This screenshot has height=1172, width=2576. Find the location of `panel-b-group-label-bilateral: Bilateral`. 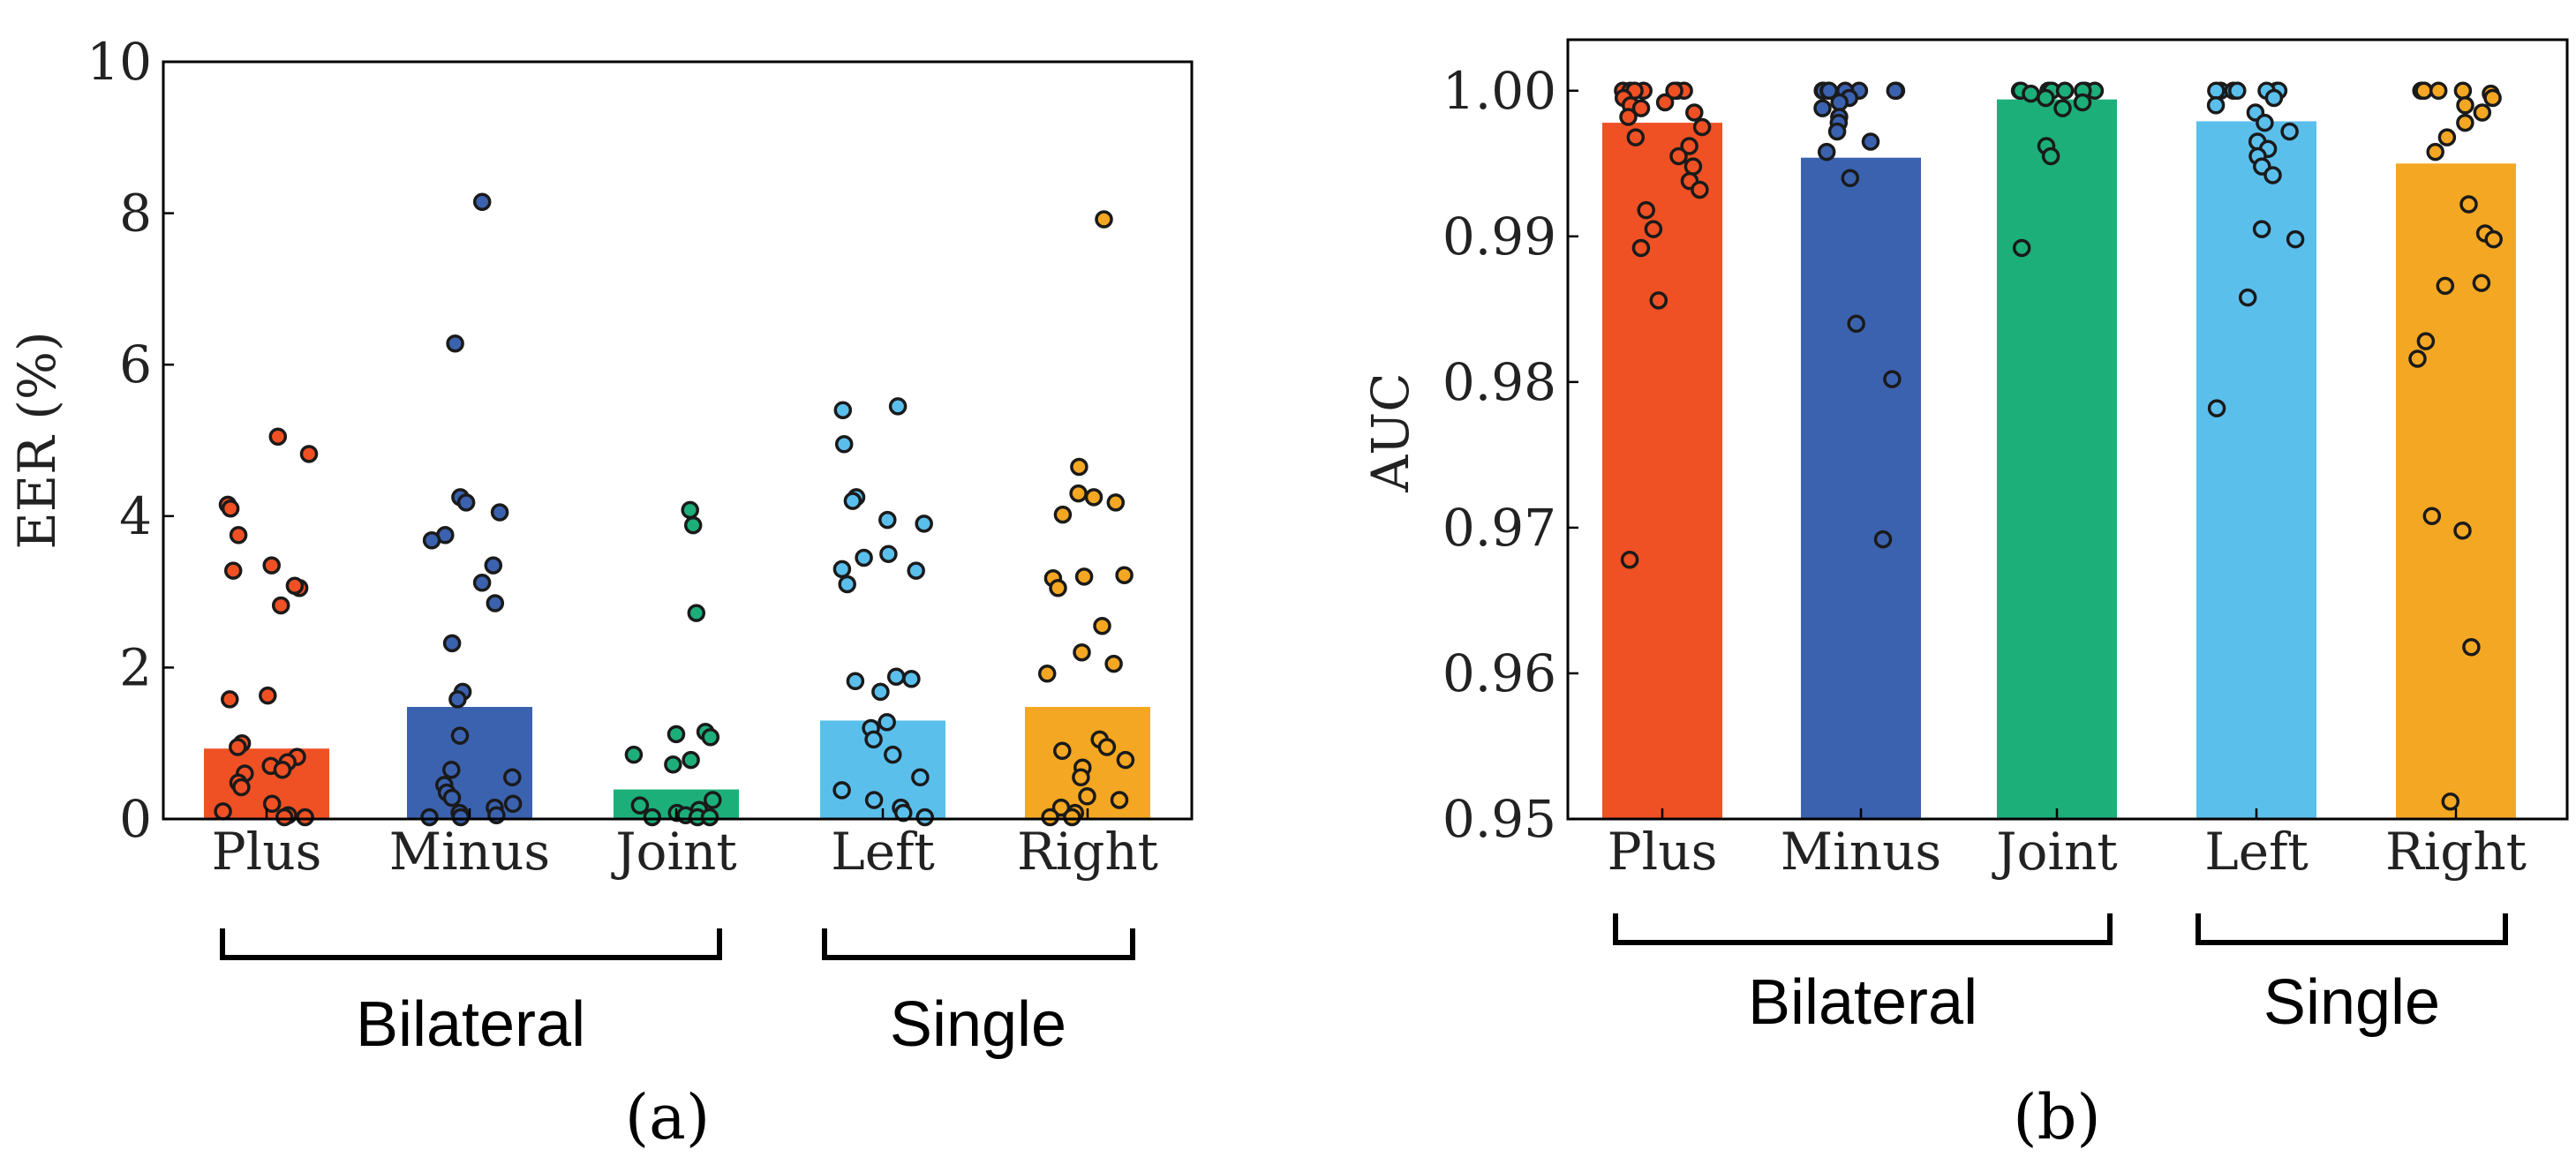

panel-b-group-label-bilateral: Bilateral is located at coordinates (1863, 1002).